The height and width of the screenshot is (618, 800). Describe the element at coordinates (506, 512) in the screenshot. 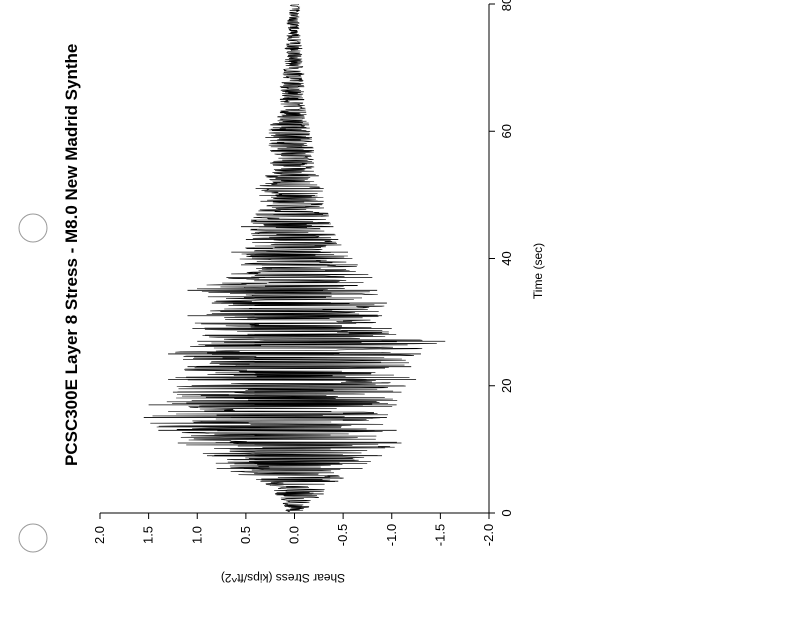

I see `time-tick-label: 0` at that location.